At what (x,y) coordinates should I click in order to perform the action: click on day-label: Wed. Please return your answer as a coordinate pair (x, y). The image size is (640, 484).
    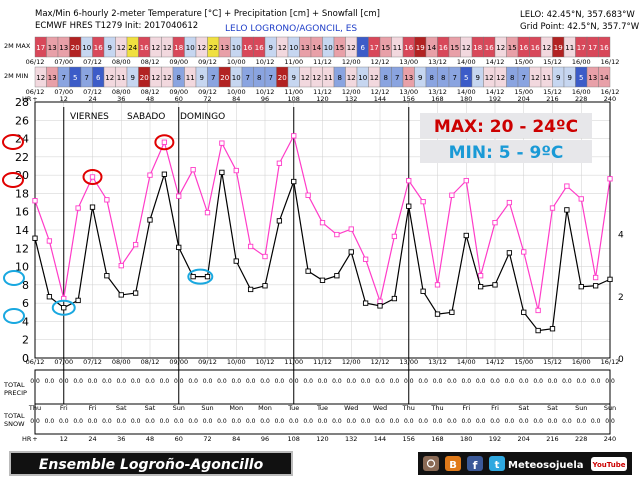
    Looking at the image, I should click on (380, 408).